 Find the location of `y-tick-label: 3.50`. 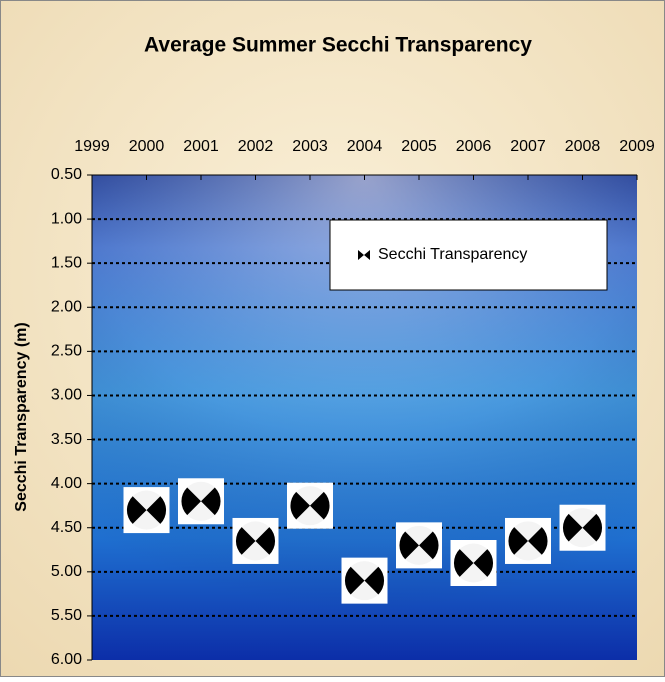

y-tick-label: 3.50 is located at coordinates (66, 439).